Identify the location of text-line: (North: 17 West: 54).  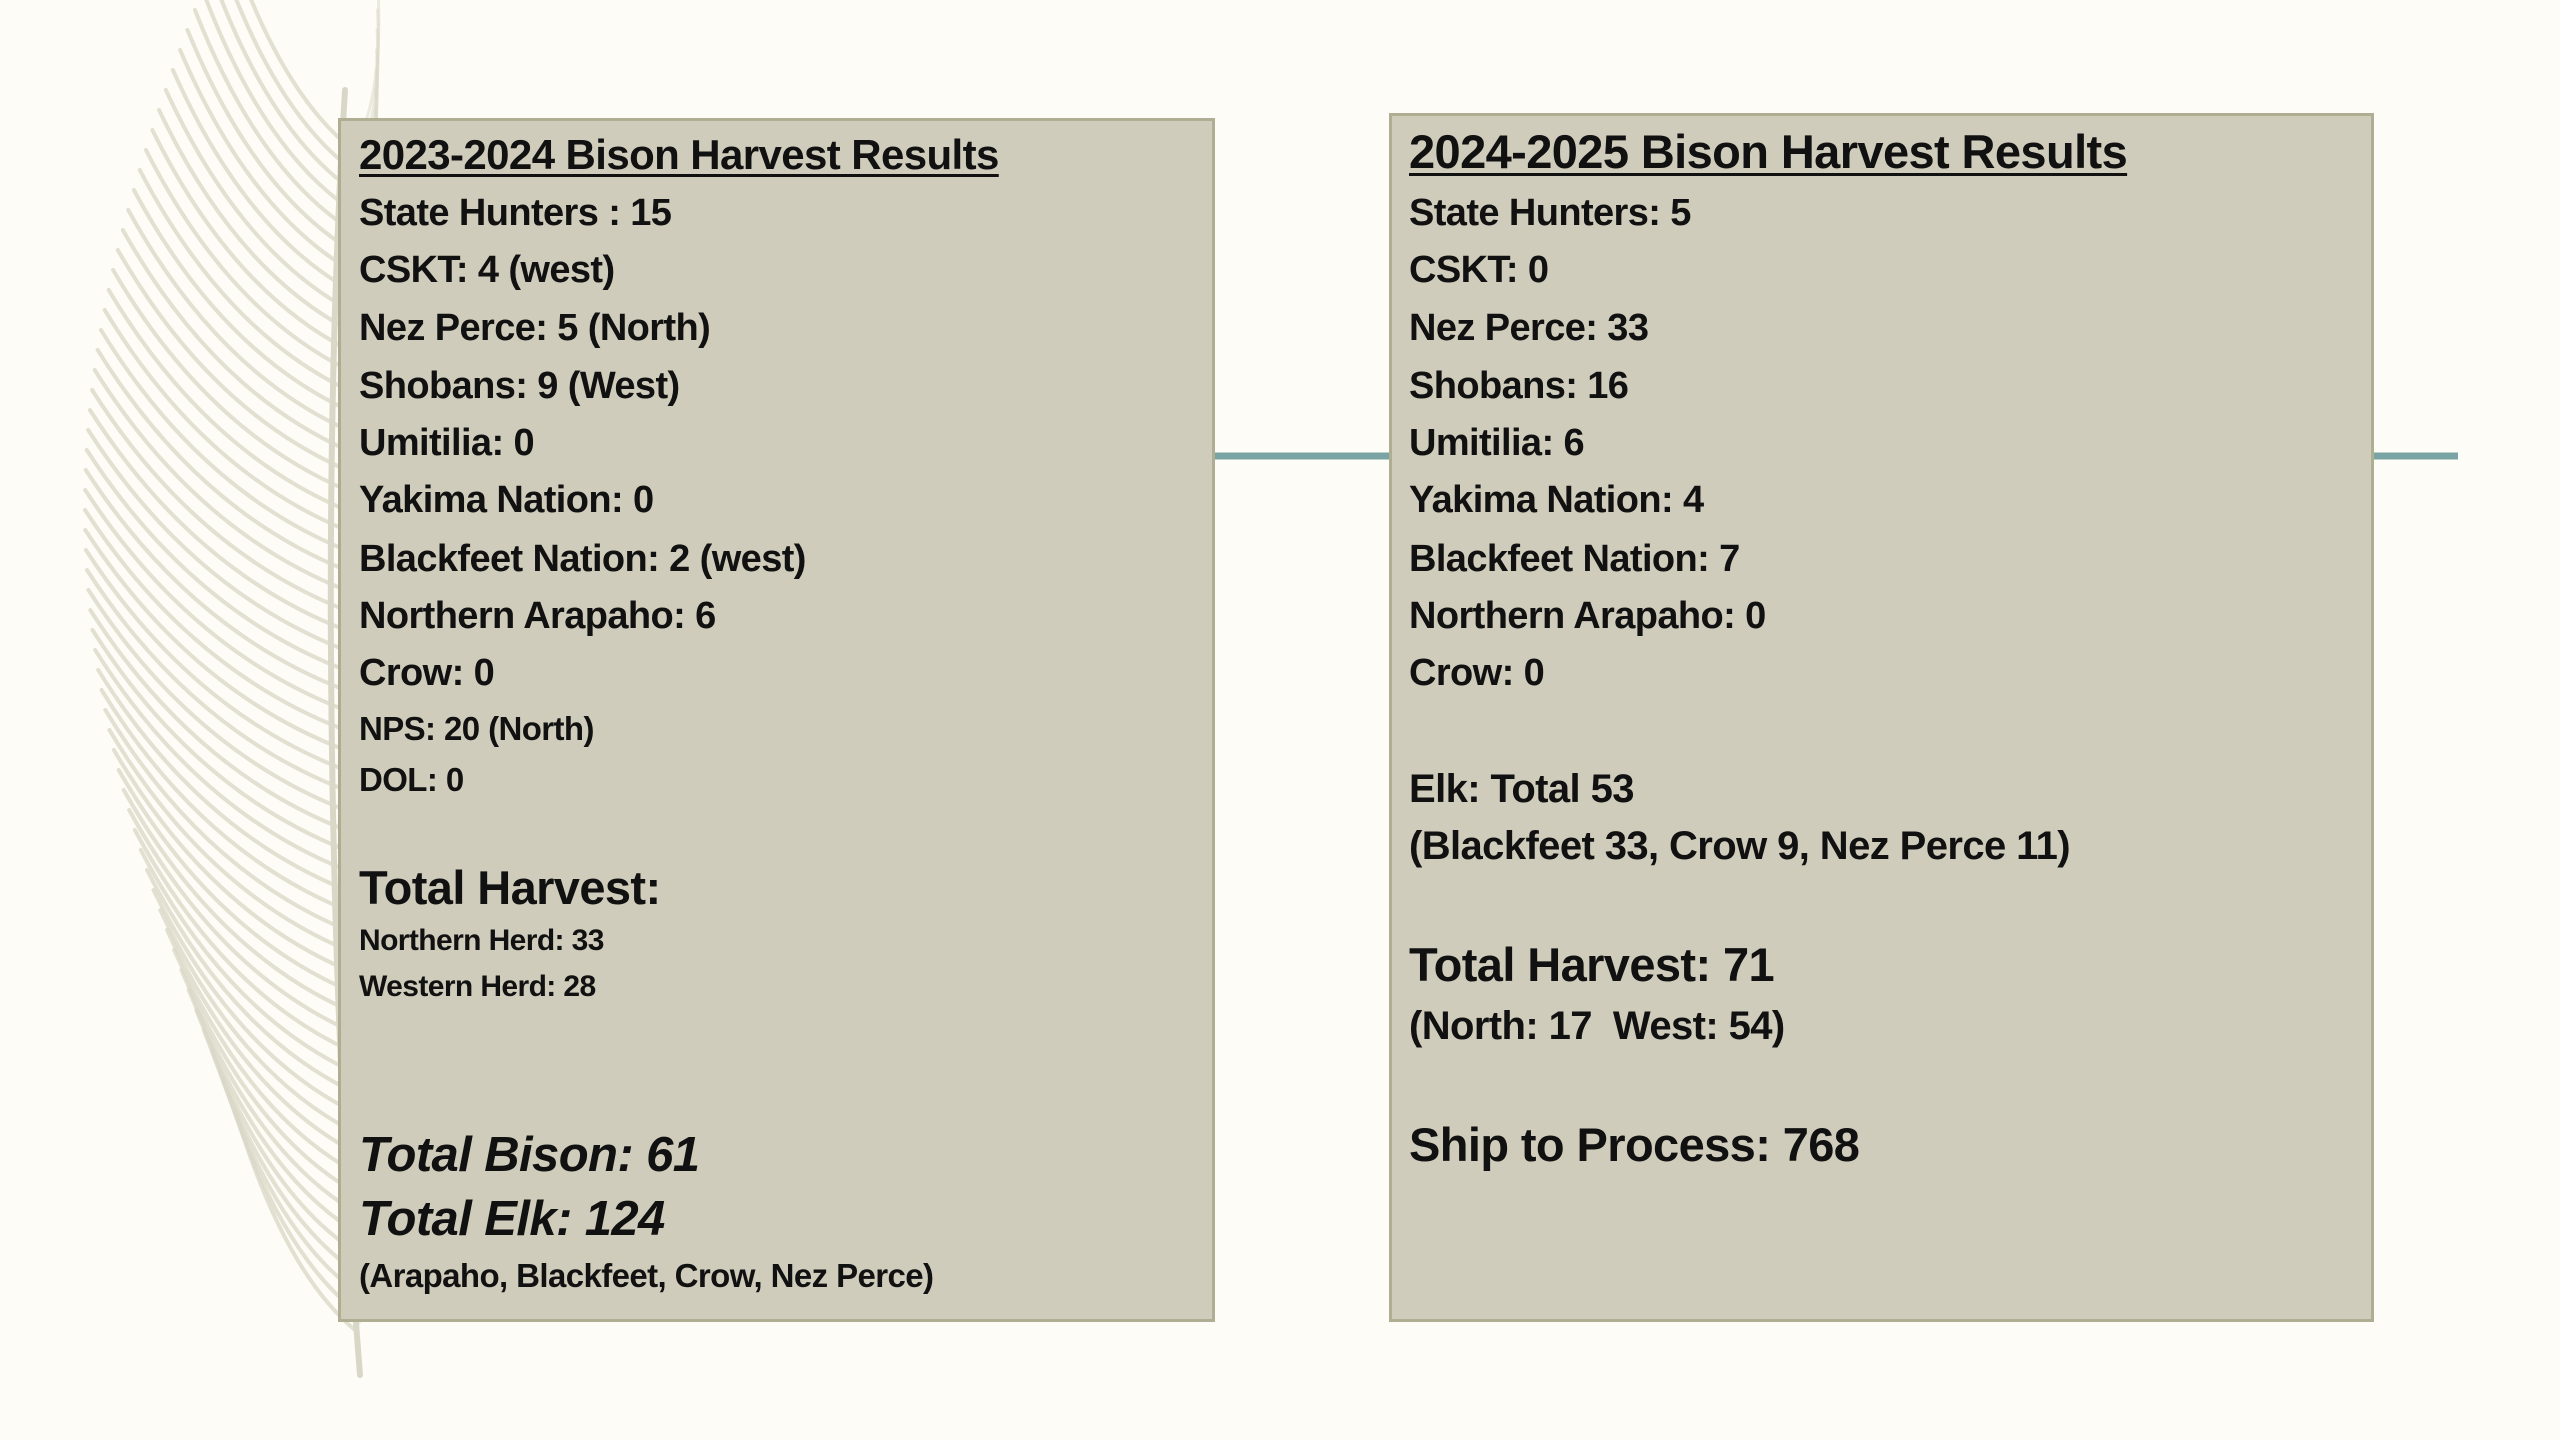
(1597, 1025).